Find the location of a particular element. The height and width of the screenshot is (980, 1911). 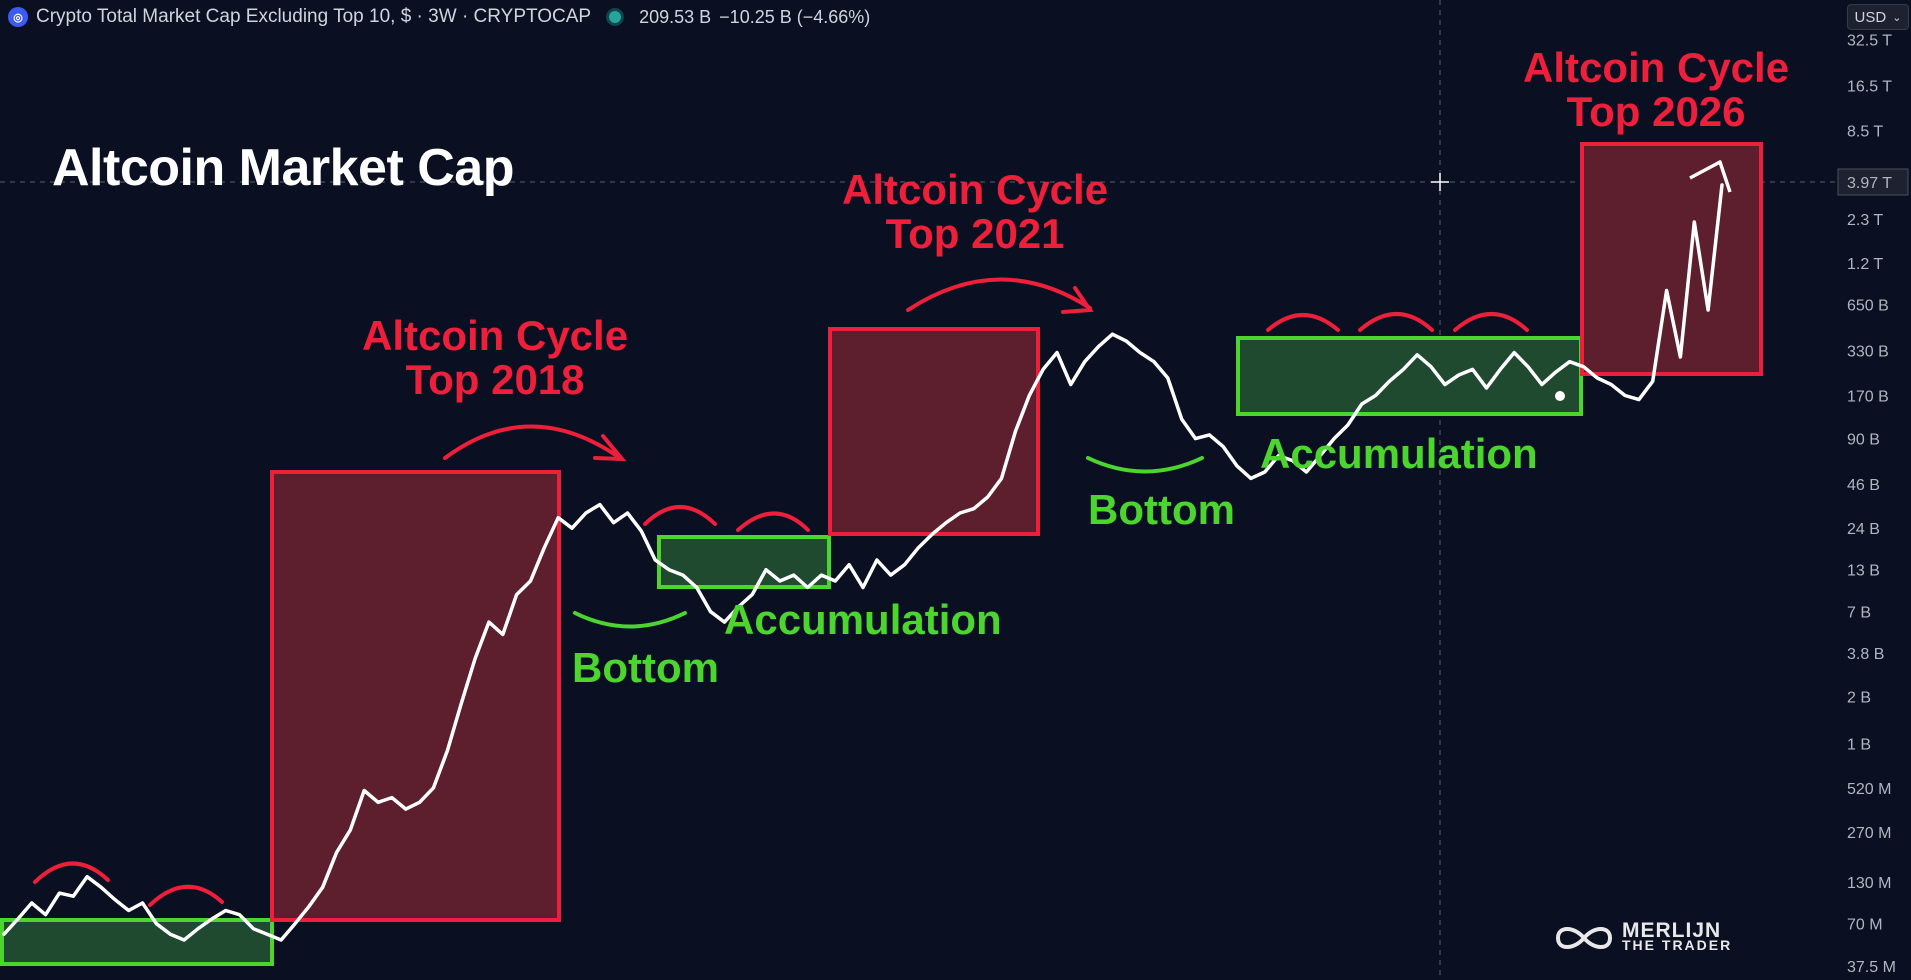

cycle-top-zone-2018 is located at coordinates (415, 696).